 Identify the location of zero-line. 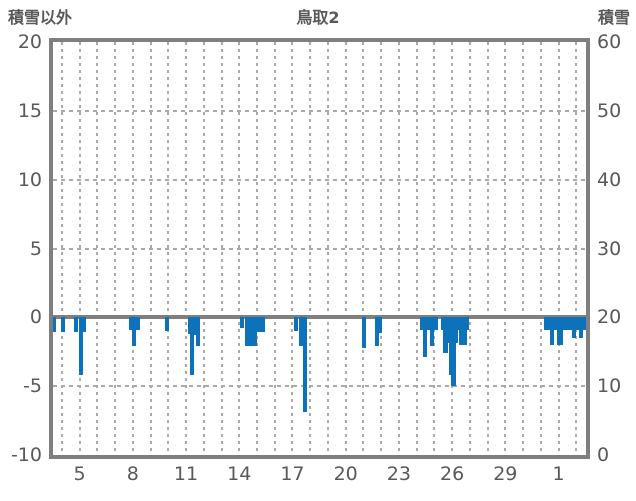
(319, 317).